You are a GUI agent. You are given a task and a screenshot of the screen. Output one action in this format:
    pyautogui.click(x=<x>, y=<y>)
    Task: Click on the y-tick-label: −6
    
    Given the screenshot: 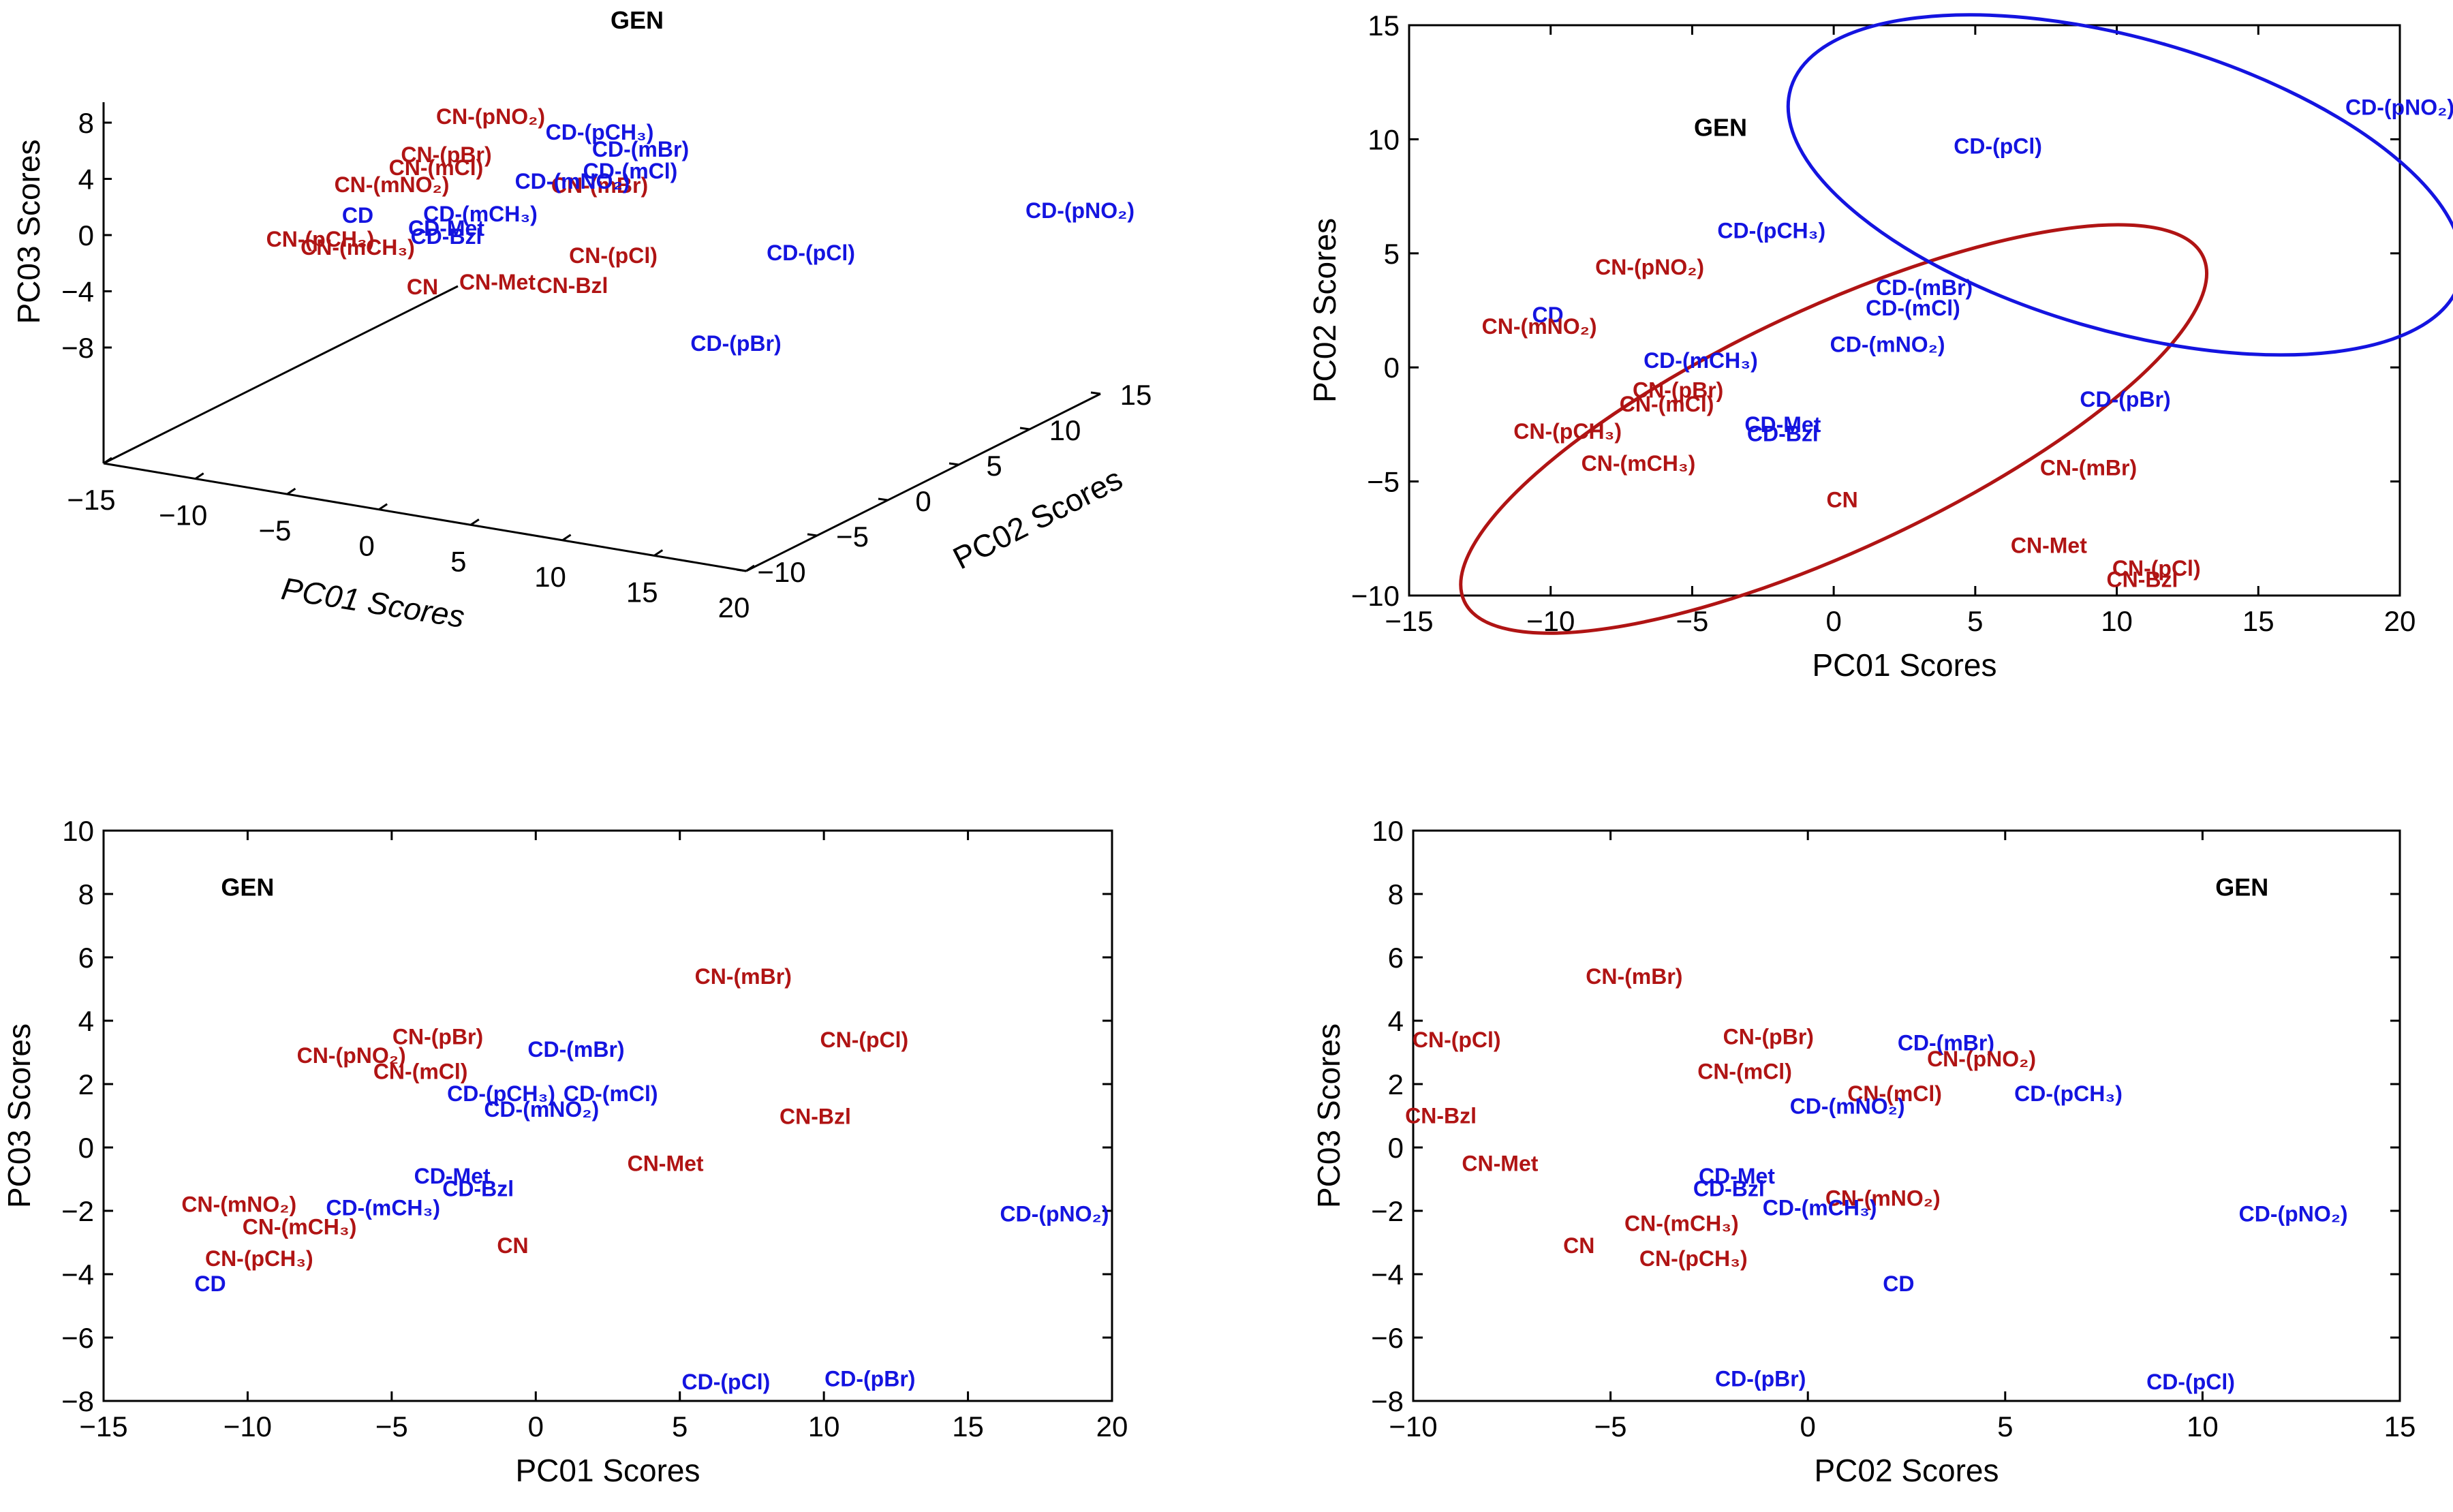 What is the action you would take?
    pyautogui.click(x=1387, y=1338)
    